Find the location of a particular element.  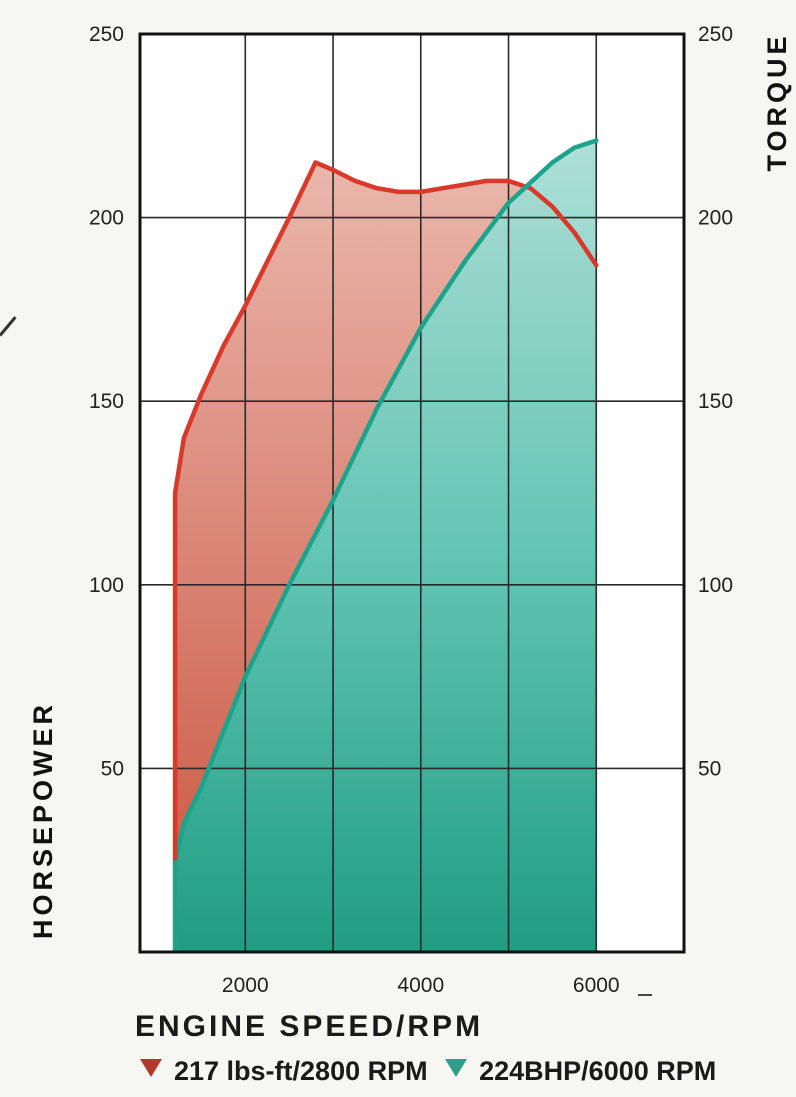

torque-triangle-icon is located at coordinates (151, 1068).